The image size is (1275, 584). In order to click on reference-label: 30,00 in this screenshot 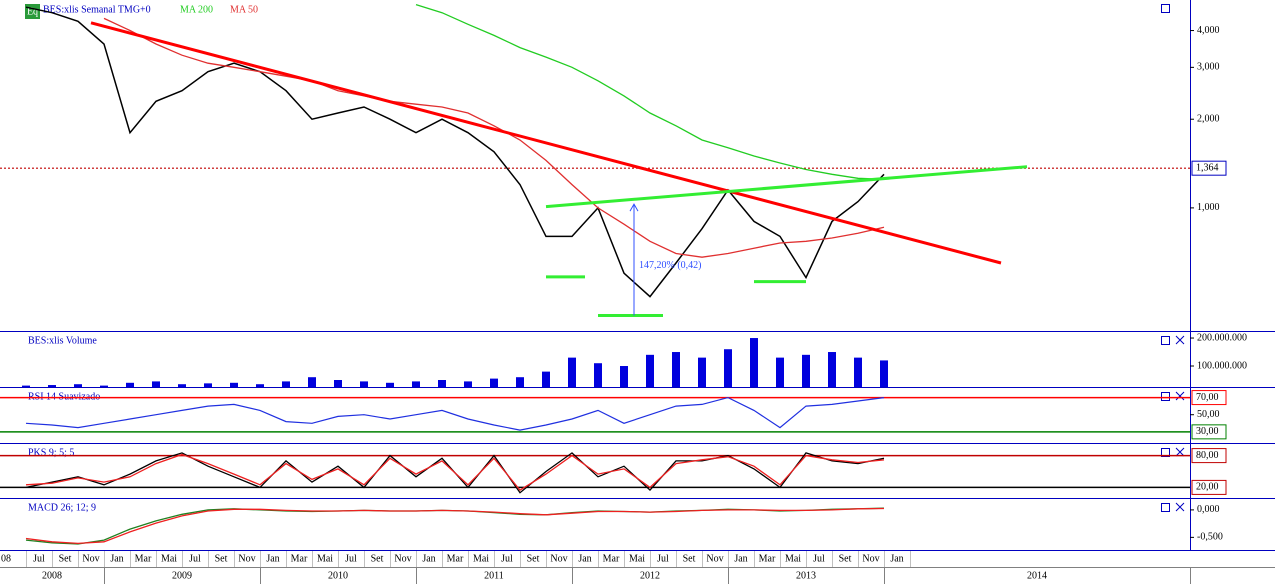, I will do `click(1207, 431)`.